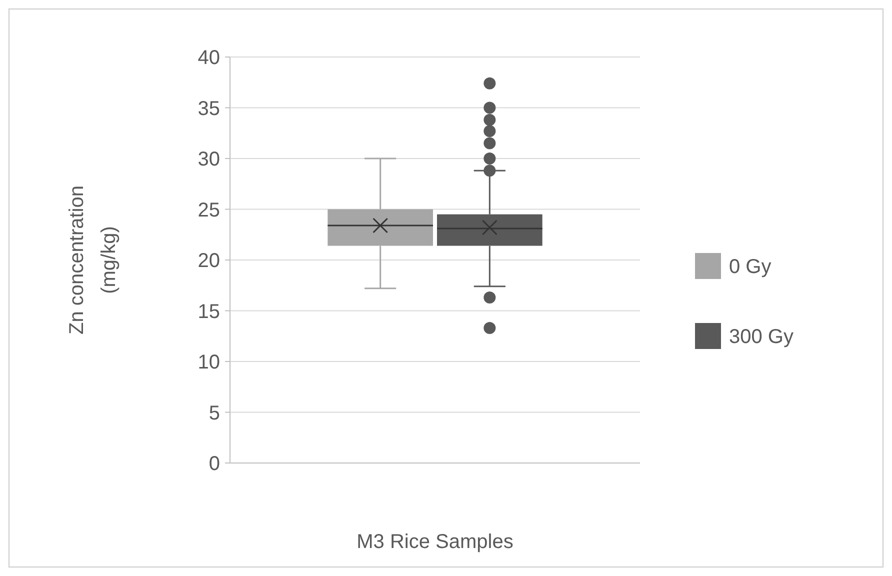  I want to click on y-tick-label: 0, so click(214, 464).